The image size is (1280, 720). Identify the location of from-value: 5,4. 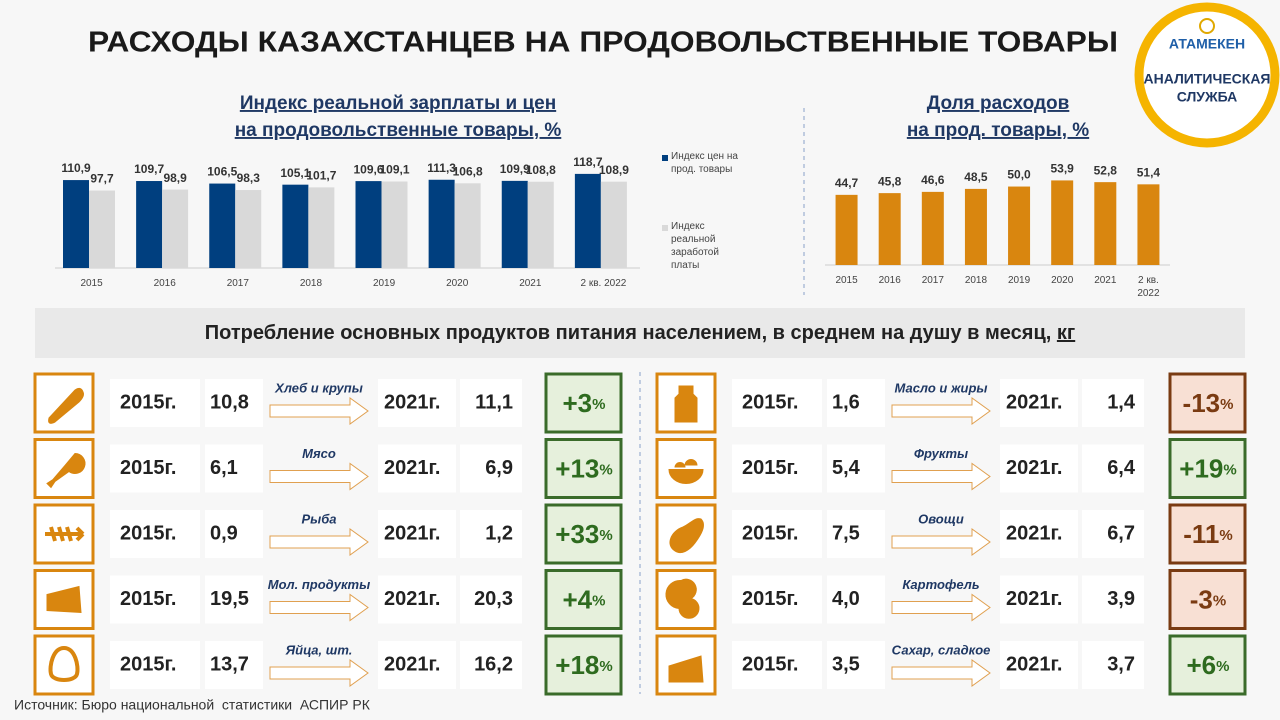
(846, 468).